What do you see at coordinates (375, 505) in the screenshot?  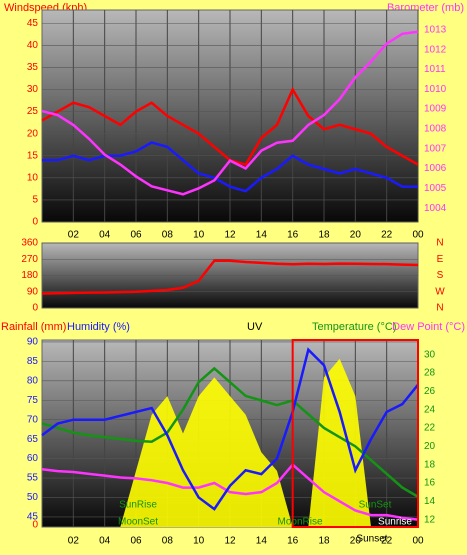 I see `annotation: SunSet` at bounding box center [375, 505].